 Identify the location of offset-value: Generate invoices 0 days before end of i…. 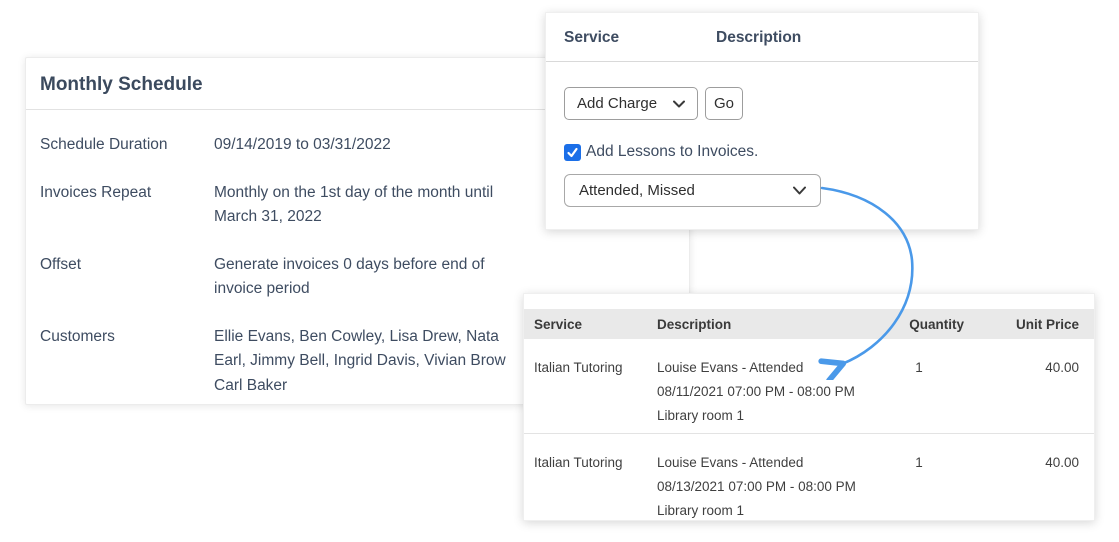
(349, 276).